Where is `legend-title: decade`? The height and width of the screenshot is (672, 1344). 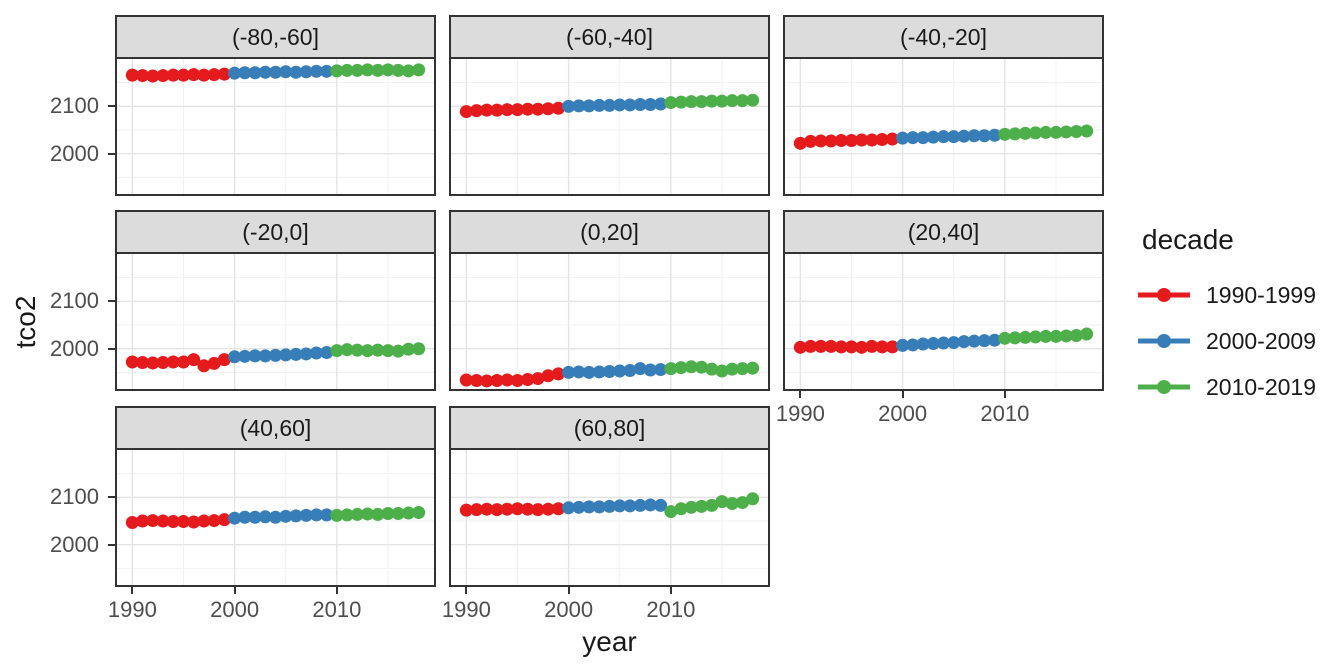
legend-title: decade is located at coordinates (1188, 239).